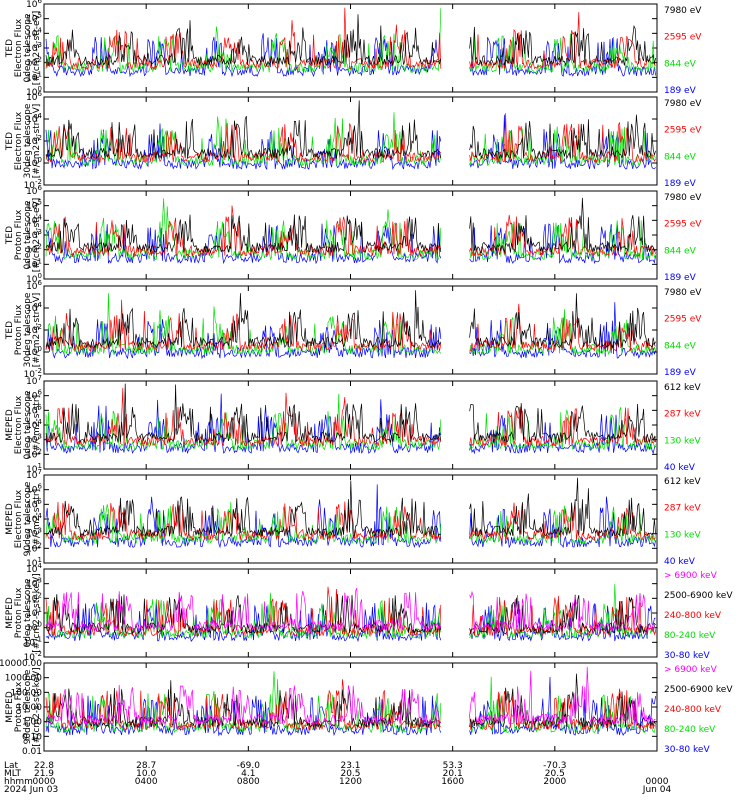 The image size is (750, 800). I want to click on y-tick-label: 10.00, so click(29, 708).